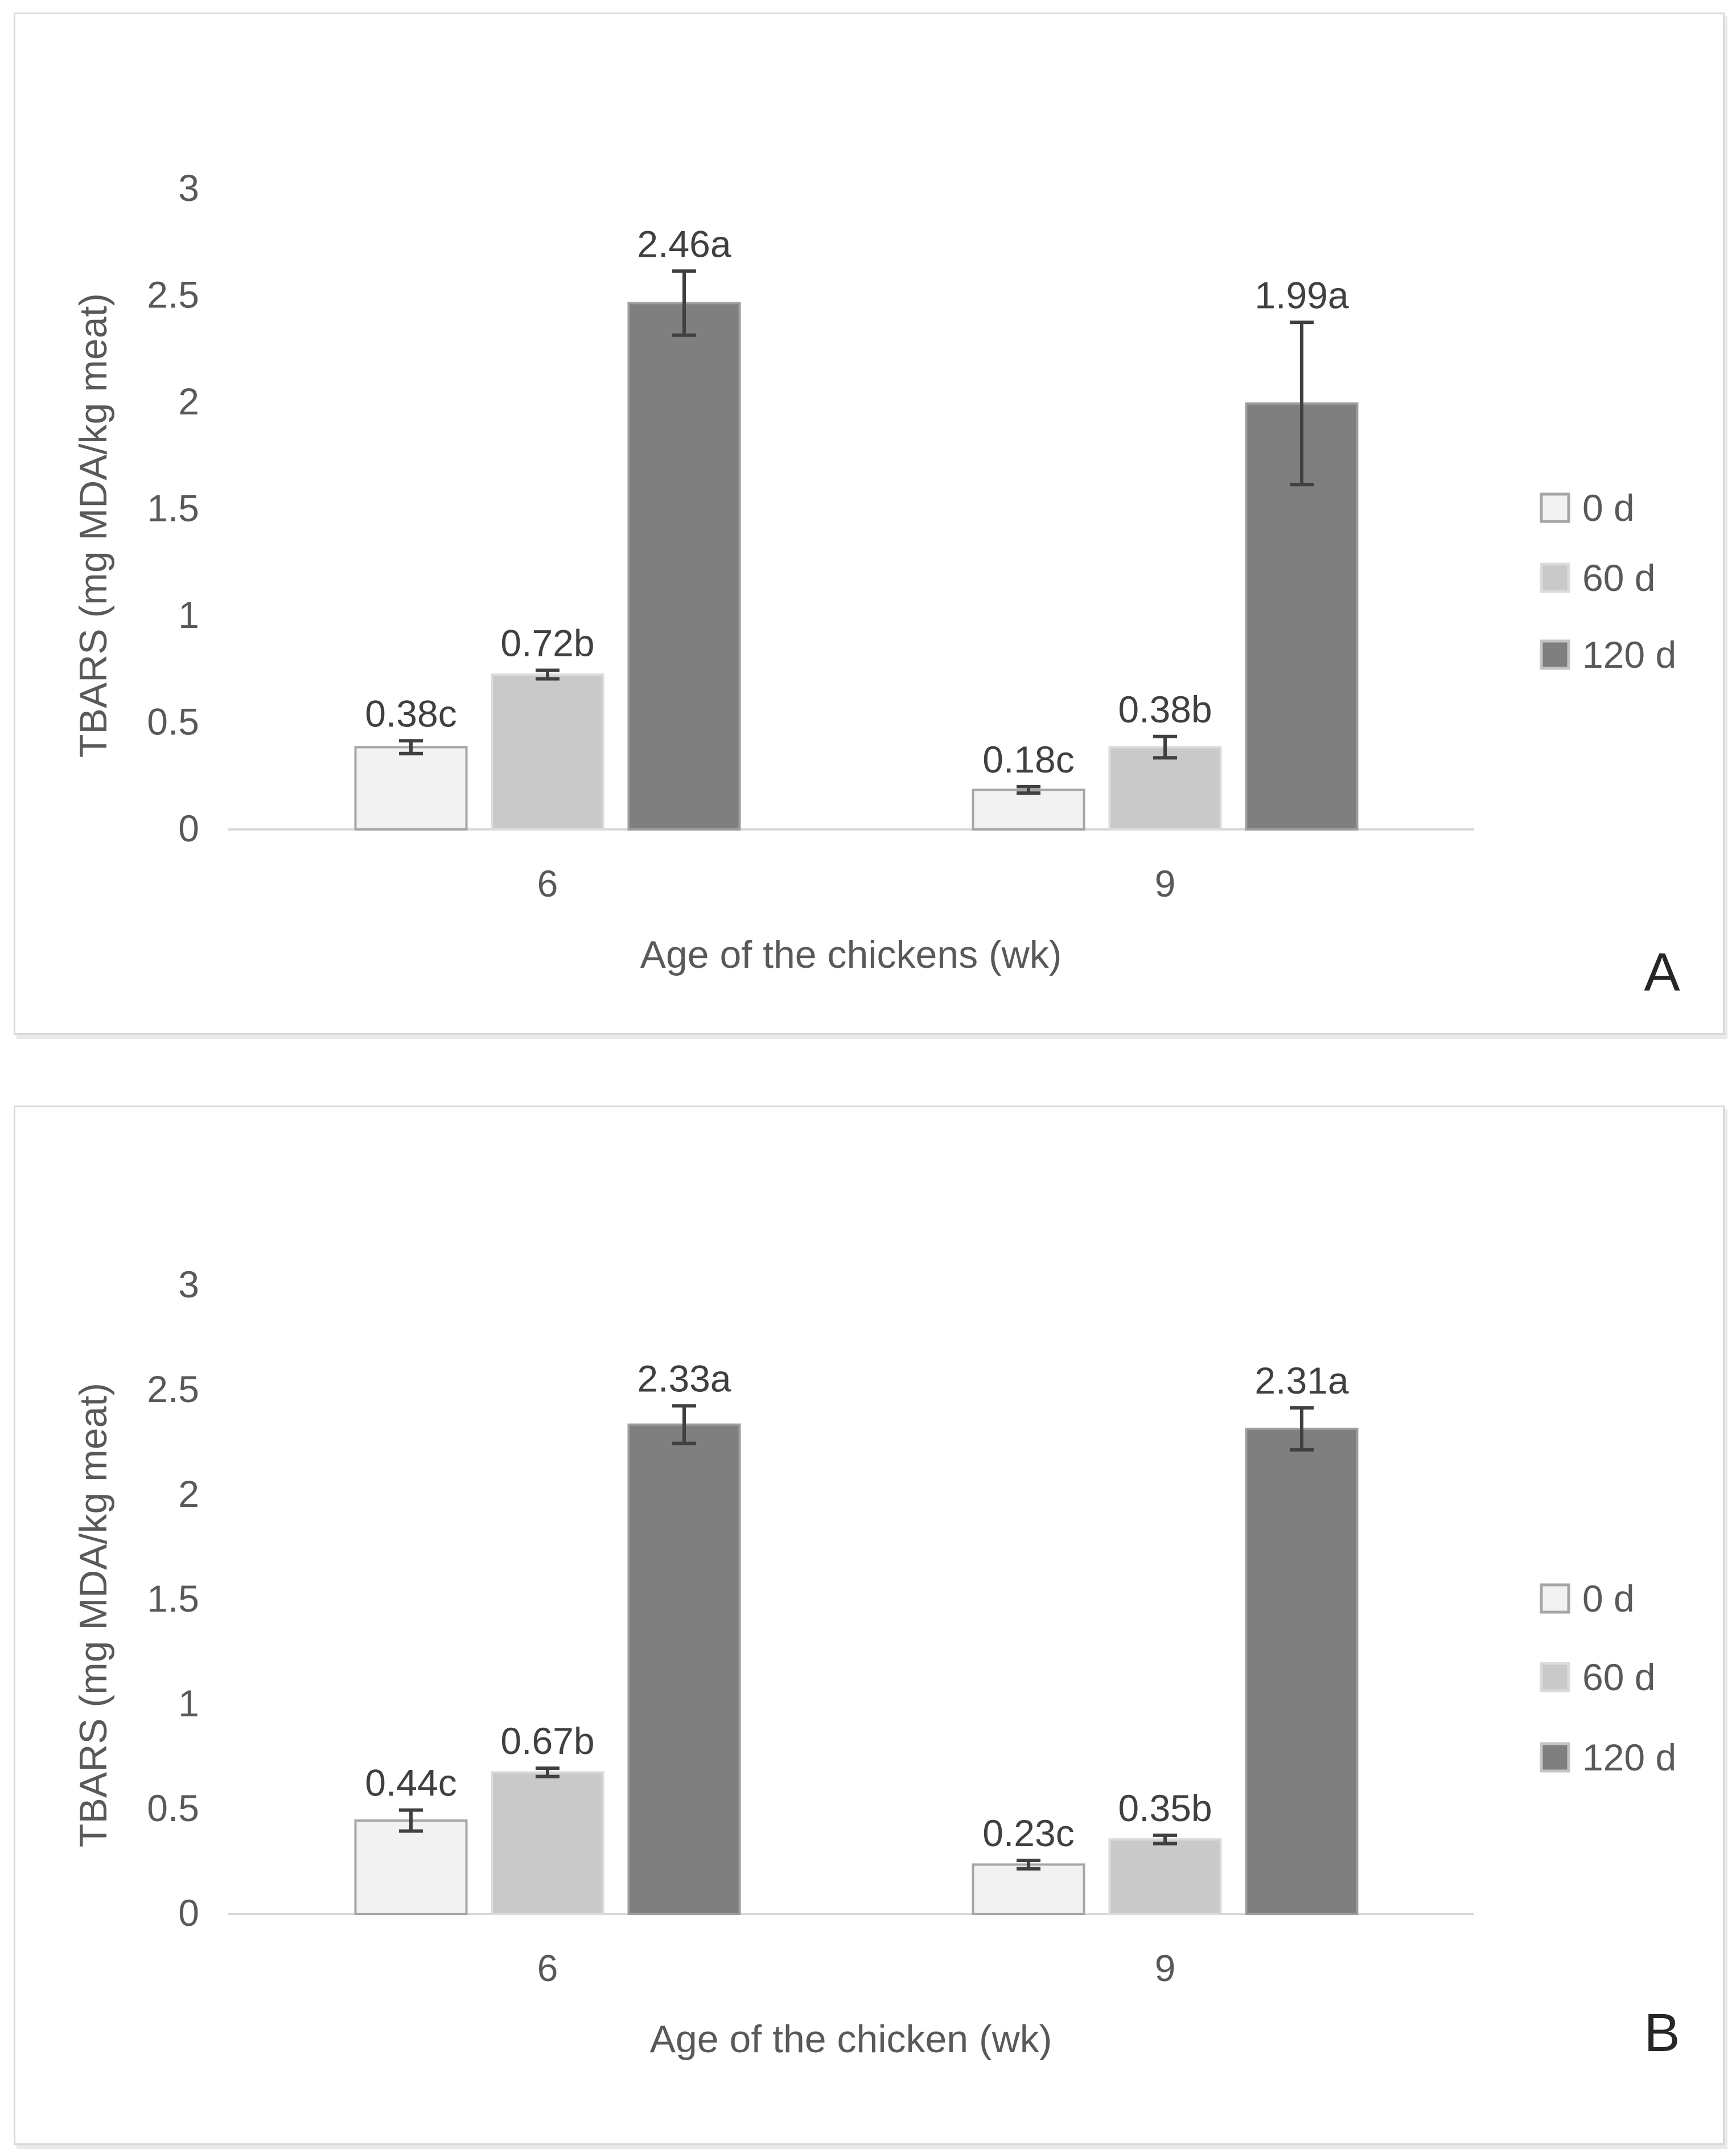  I want to click on bar-value-label: 1.99a, so click(1301, 295).